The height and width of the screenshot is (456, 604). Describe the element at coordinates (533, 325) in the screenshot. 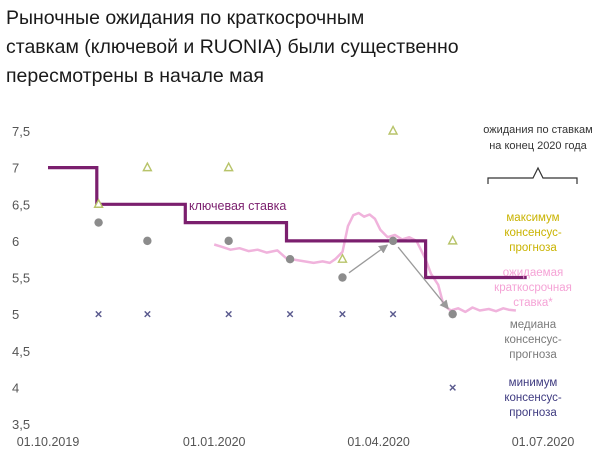

I see `legend-median-line: медиана` at that location.